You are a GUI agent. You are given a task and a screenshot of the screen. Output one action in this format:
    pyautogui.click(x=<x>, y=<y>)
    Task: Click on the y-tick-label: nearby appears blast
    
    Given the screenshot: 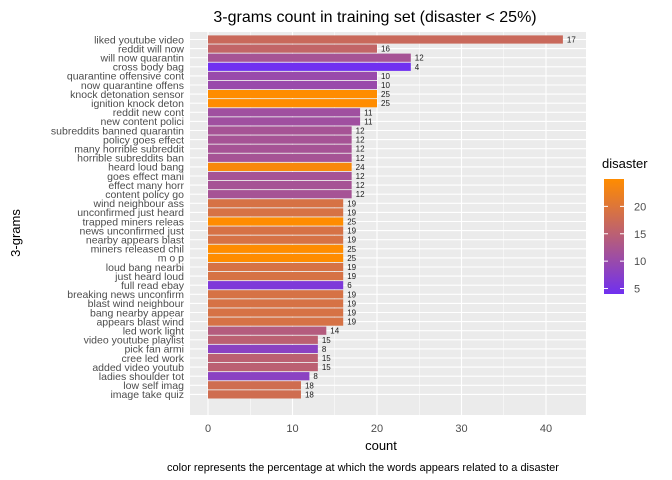 What is the action you would take?
    pyautogui.click(x=135, y=241)
    